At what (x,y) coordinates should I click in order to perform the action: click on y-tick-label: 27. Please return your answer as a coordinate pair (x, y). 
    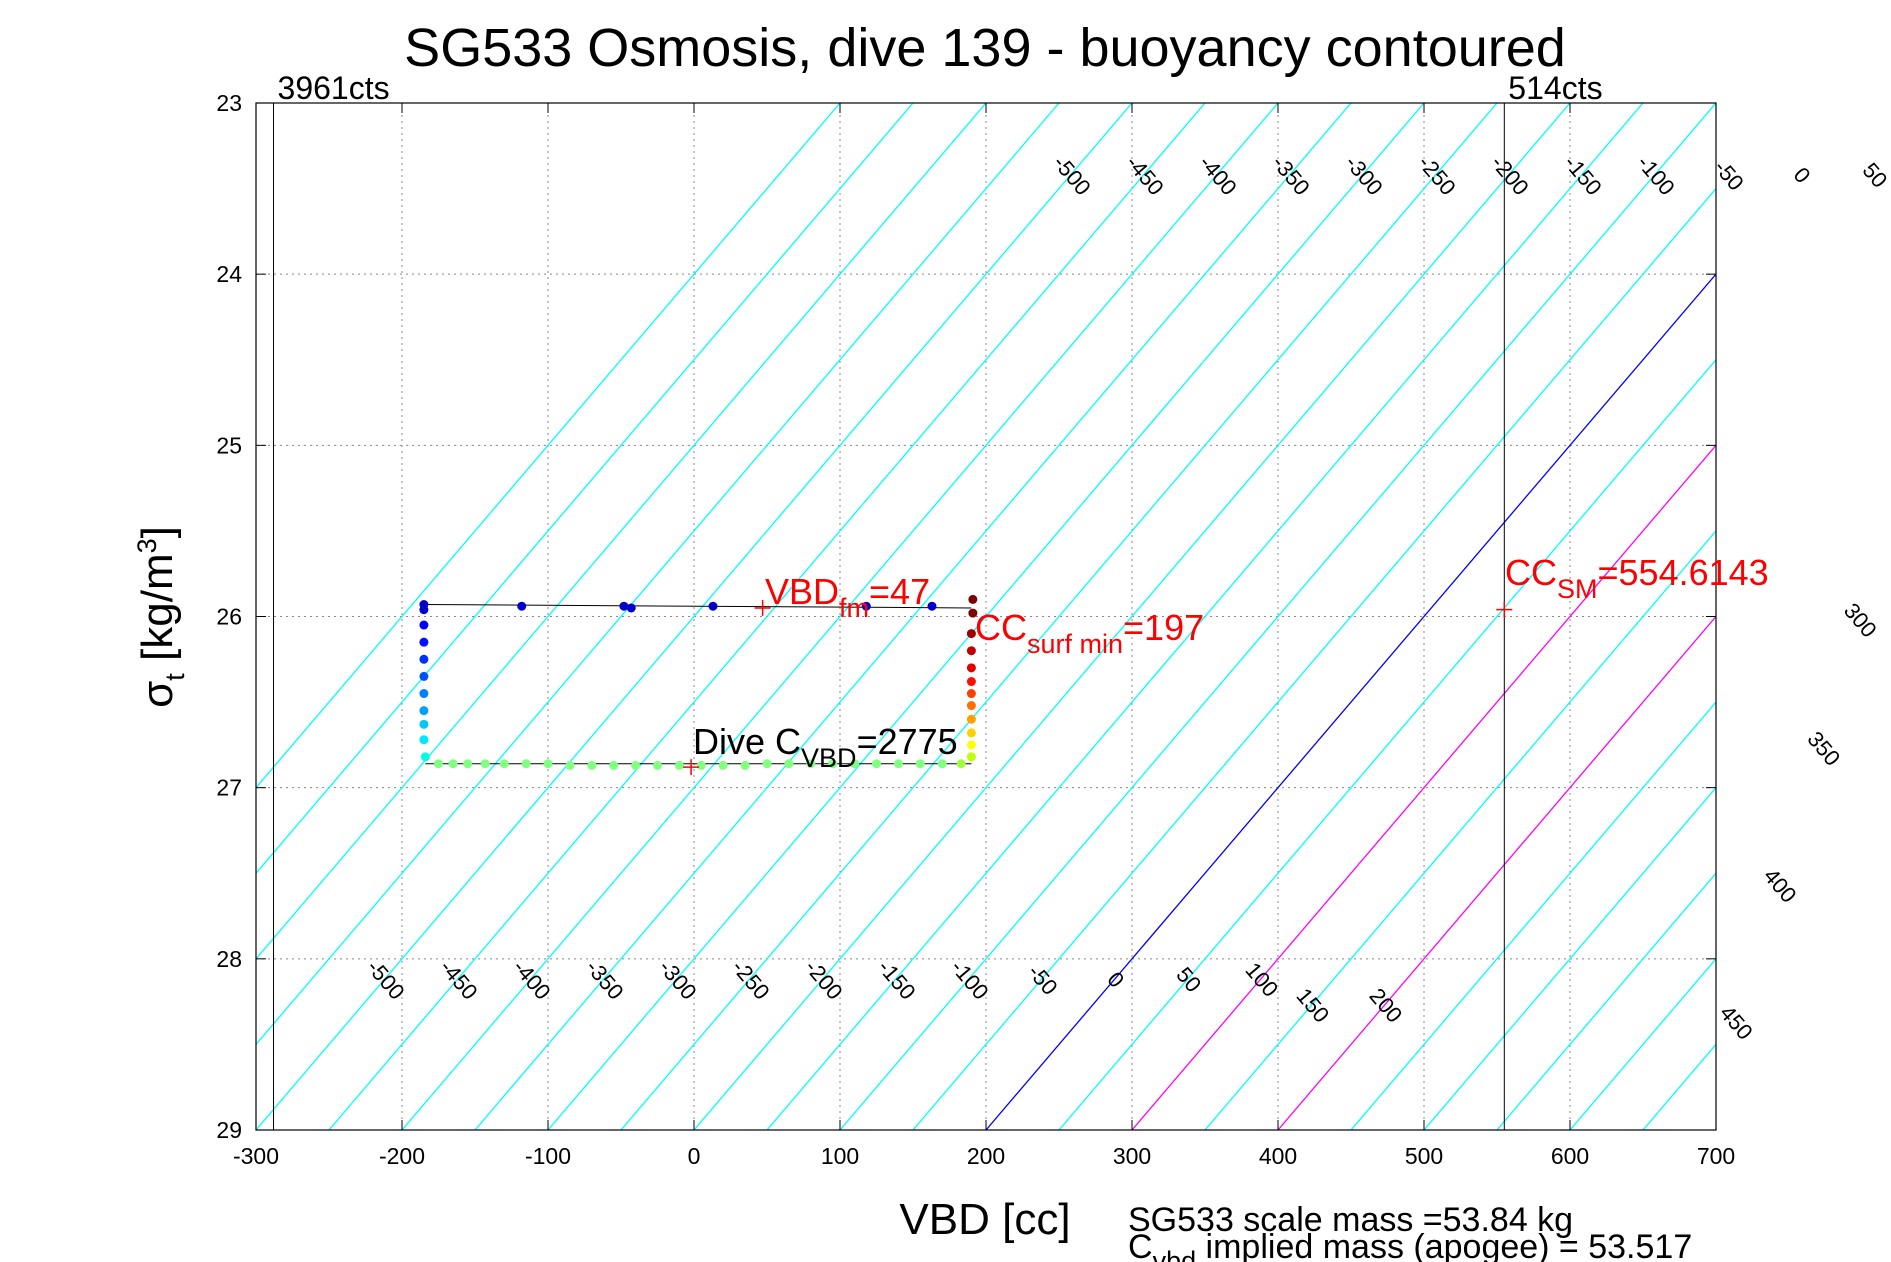
    Looking at the image, I should click on (229, 788).